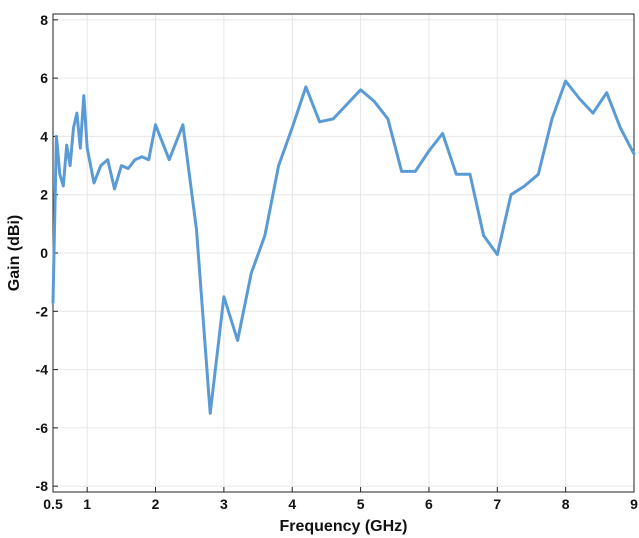 The height and width of the screenshot is (538, 639). I want to click on y-tick-label: -4, so click(42, 370).